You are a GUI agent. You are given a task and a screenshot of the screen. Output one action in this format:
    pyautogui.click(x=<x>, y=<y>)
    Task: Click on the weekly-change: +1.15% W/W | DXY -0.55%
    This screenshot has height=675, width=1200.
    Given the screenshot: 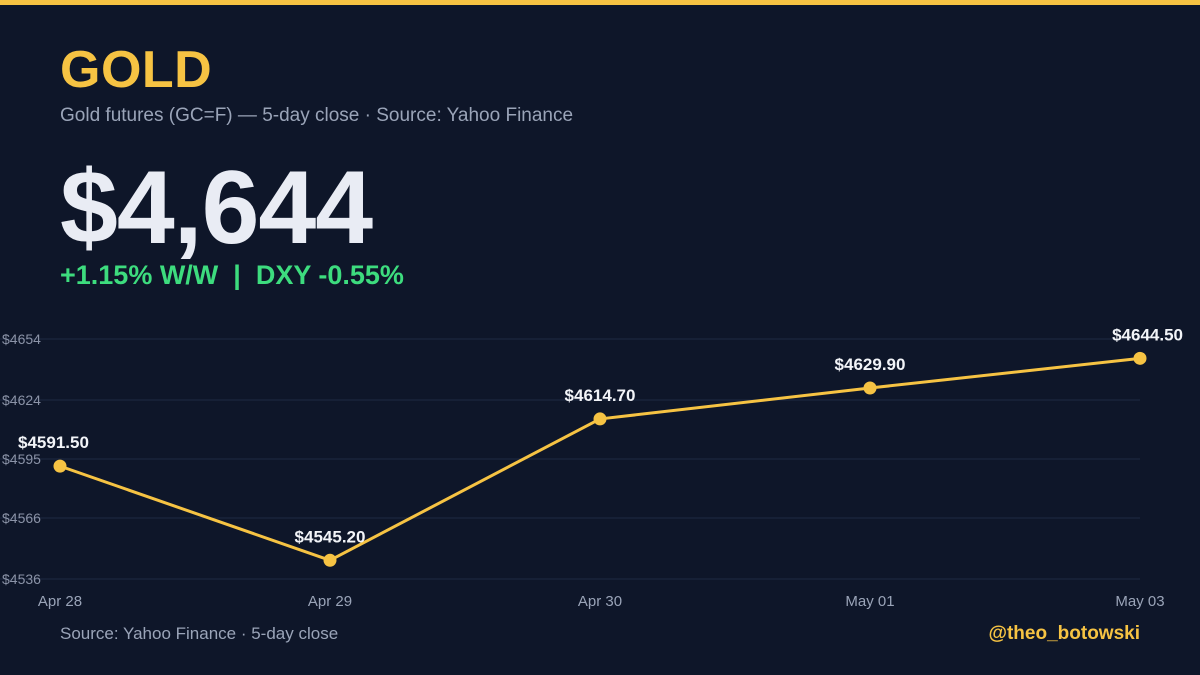 What is the action you would take?
    pyautogui.click(x=232, y=275)
    